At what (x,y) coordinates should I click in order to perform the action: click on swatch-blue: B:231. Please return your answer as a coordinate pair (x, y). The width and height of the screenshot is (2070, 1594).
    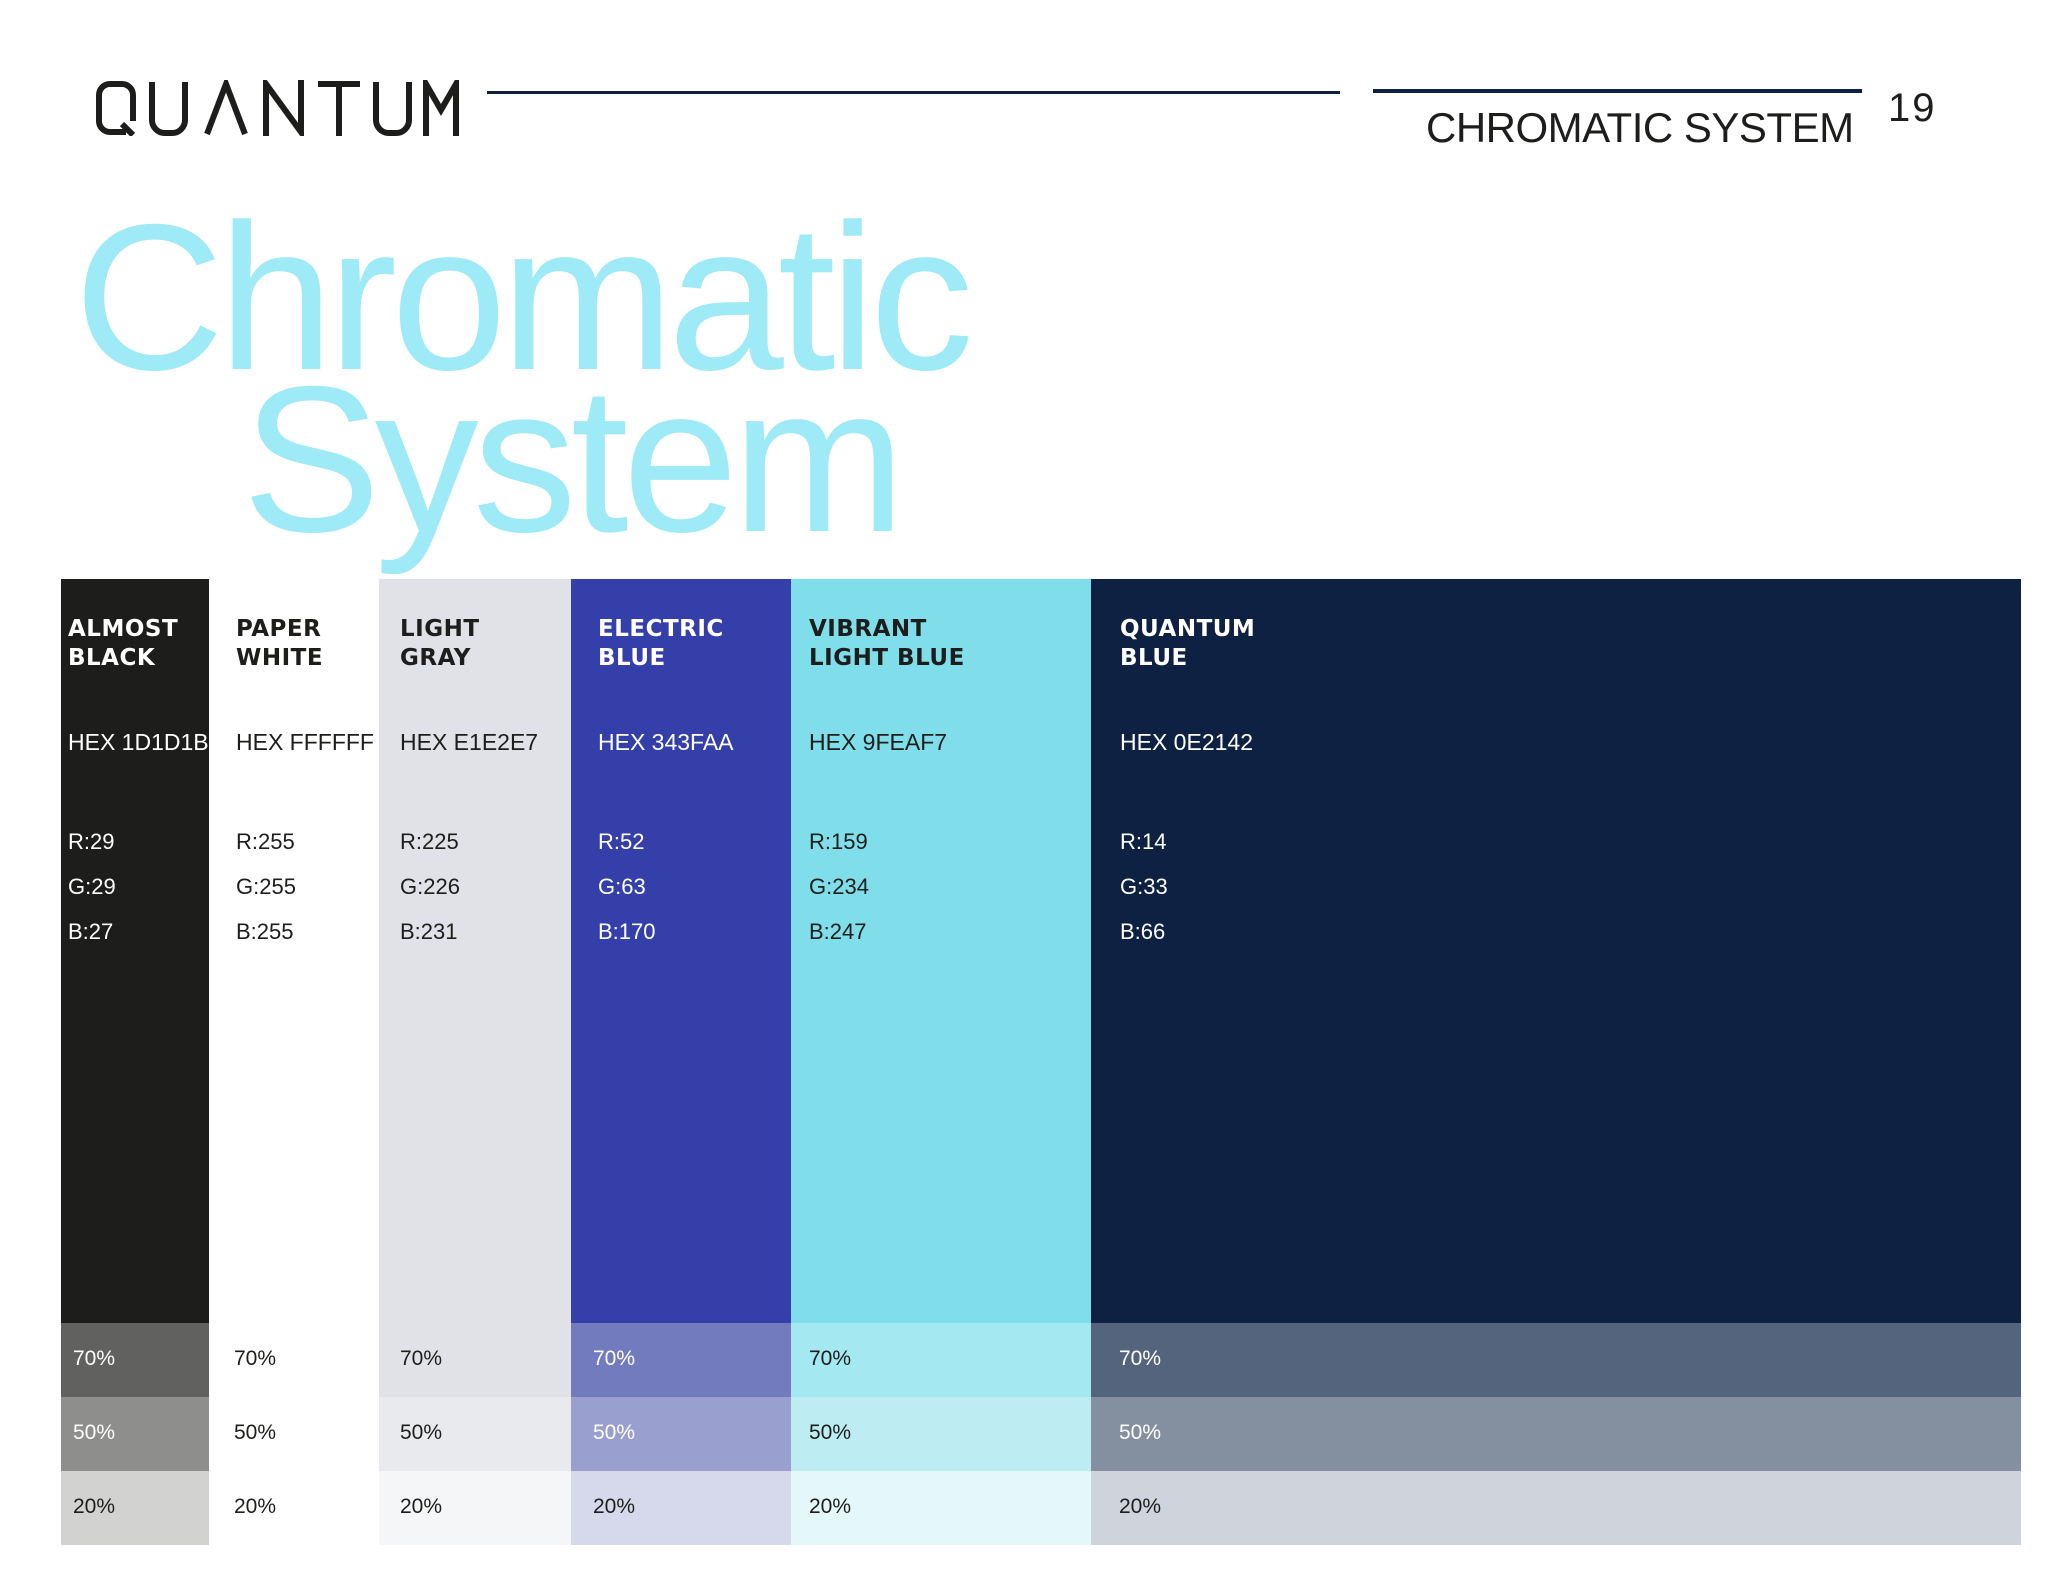
    Looking at the image, I should click on (429, 931).